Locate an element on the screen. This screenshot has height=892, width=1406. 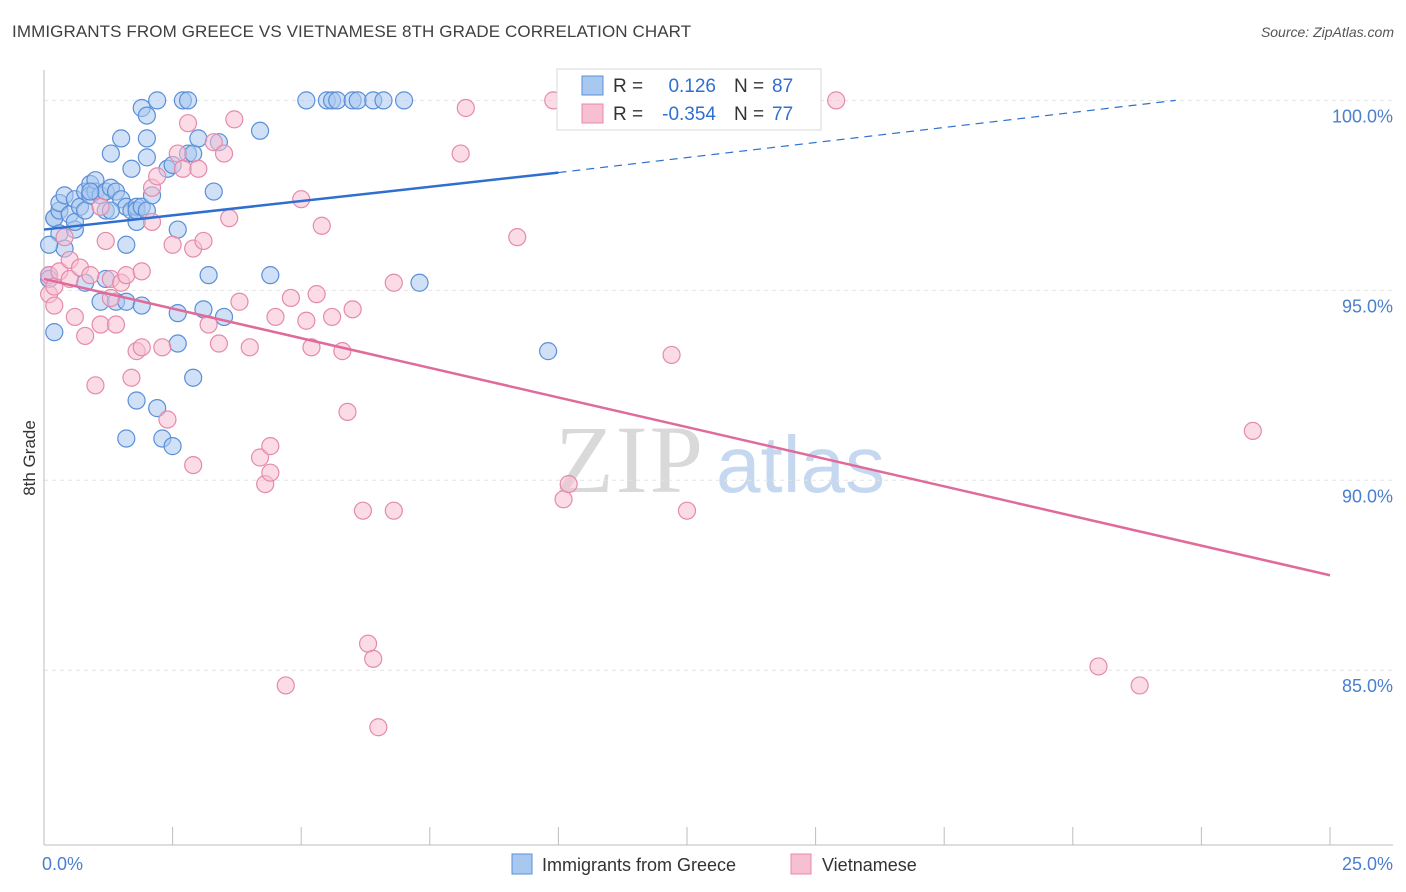
y-tick-label: 100.0% is located at coordinates (1362, 116).